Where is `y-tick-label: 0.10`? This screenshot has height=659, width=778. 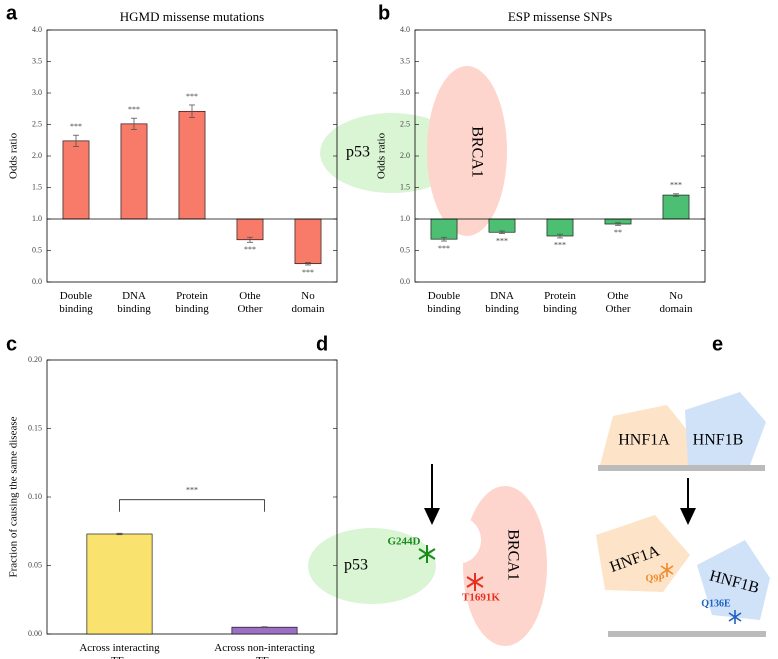 y-tick-label: 0.10 is located at coordinates (35, 496).